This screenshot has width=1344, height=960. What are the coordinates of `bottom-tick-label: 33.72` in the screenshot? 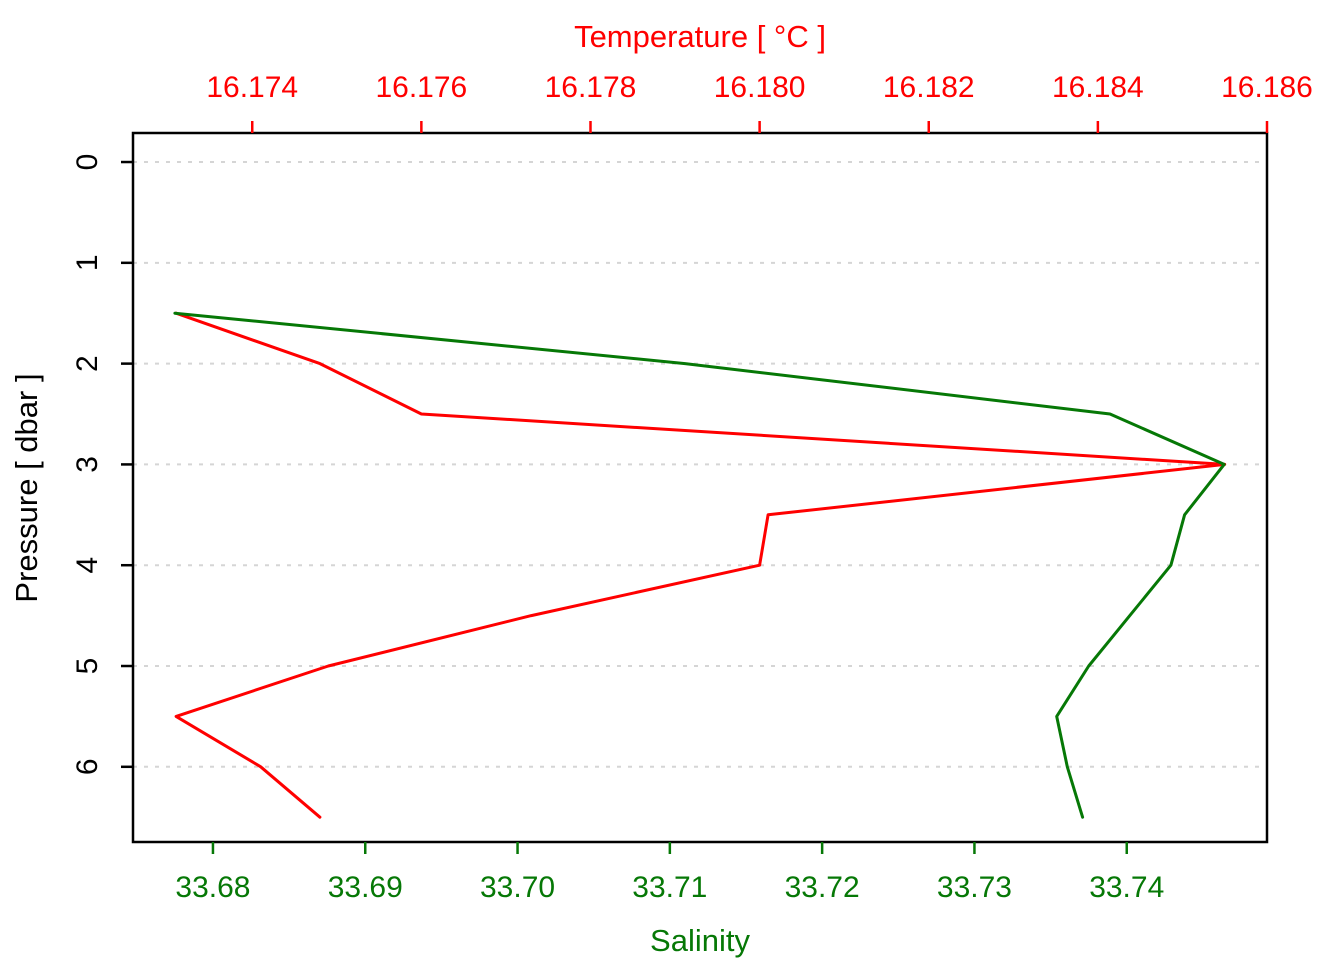 It's located at (822, 887).